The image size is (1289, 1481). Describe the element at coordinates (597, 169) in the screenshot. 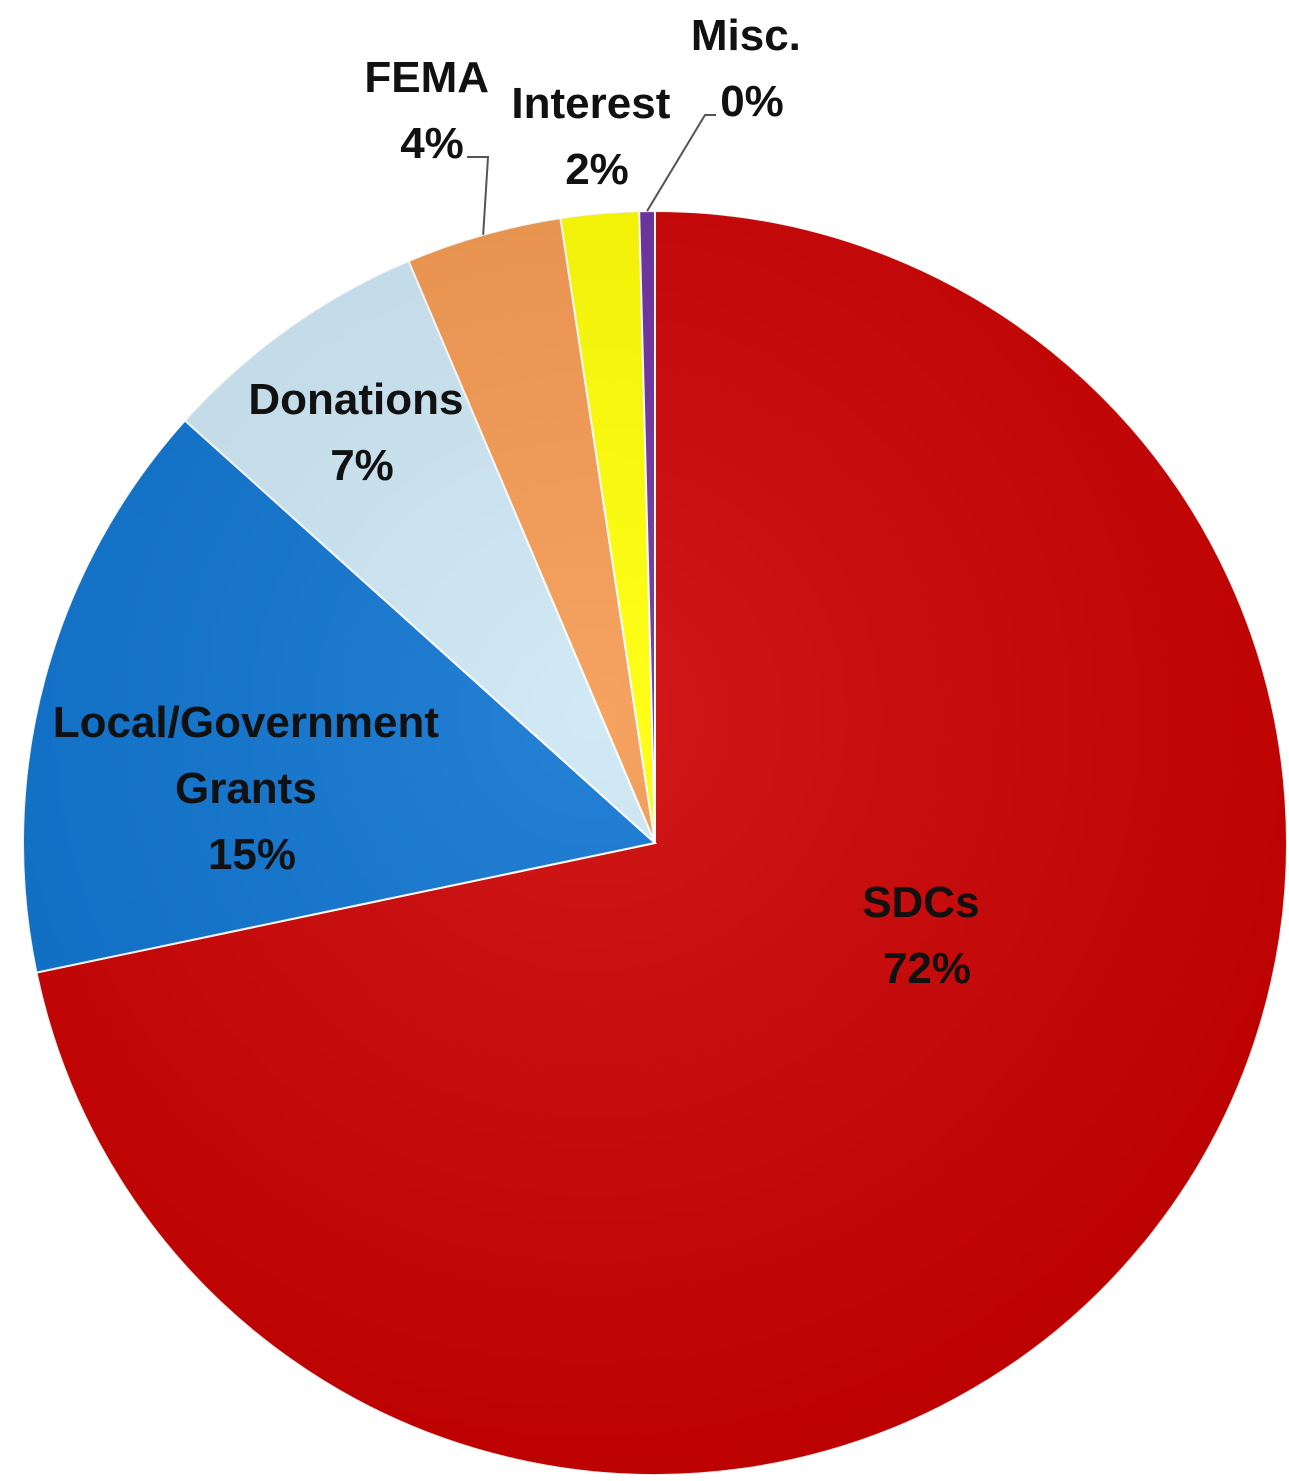

I see `label-interest-value: 2%` at that location.